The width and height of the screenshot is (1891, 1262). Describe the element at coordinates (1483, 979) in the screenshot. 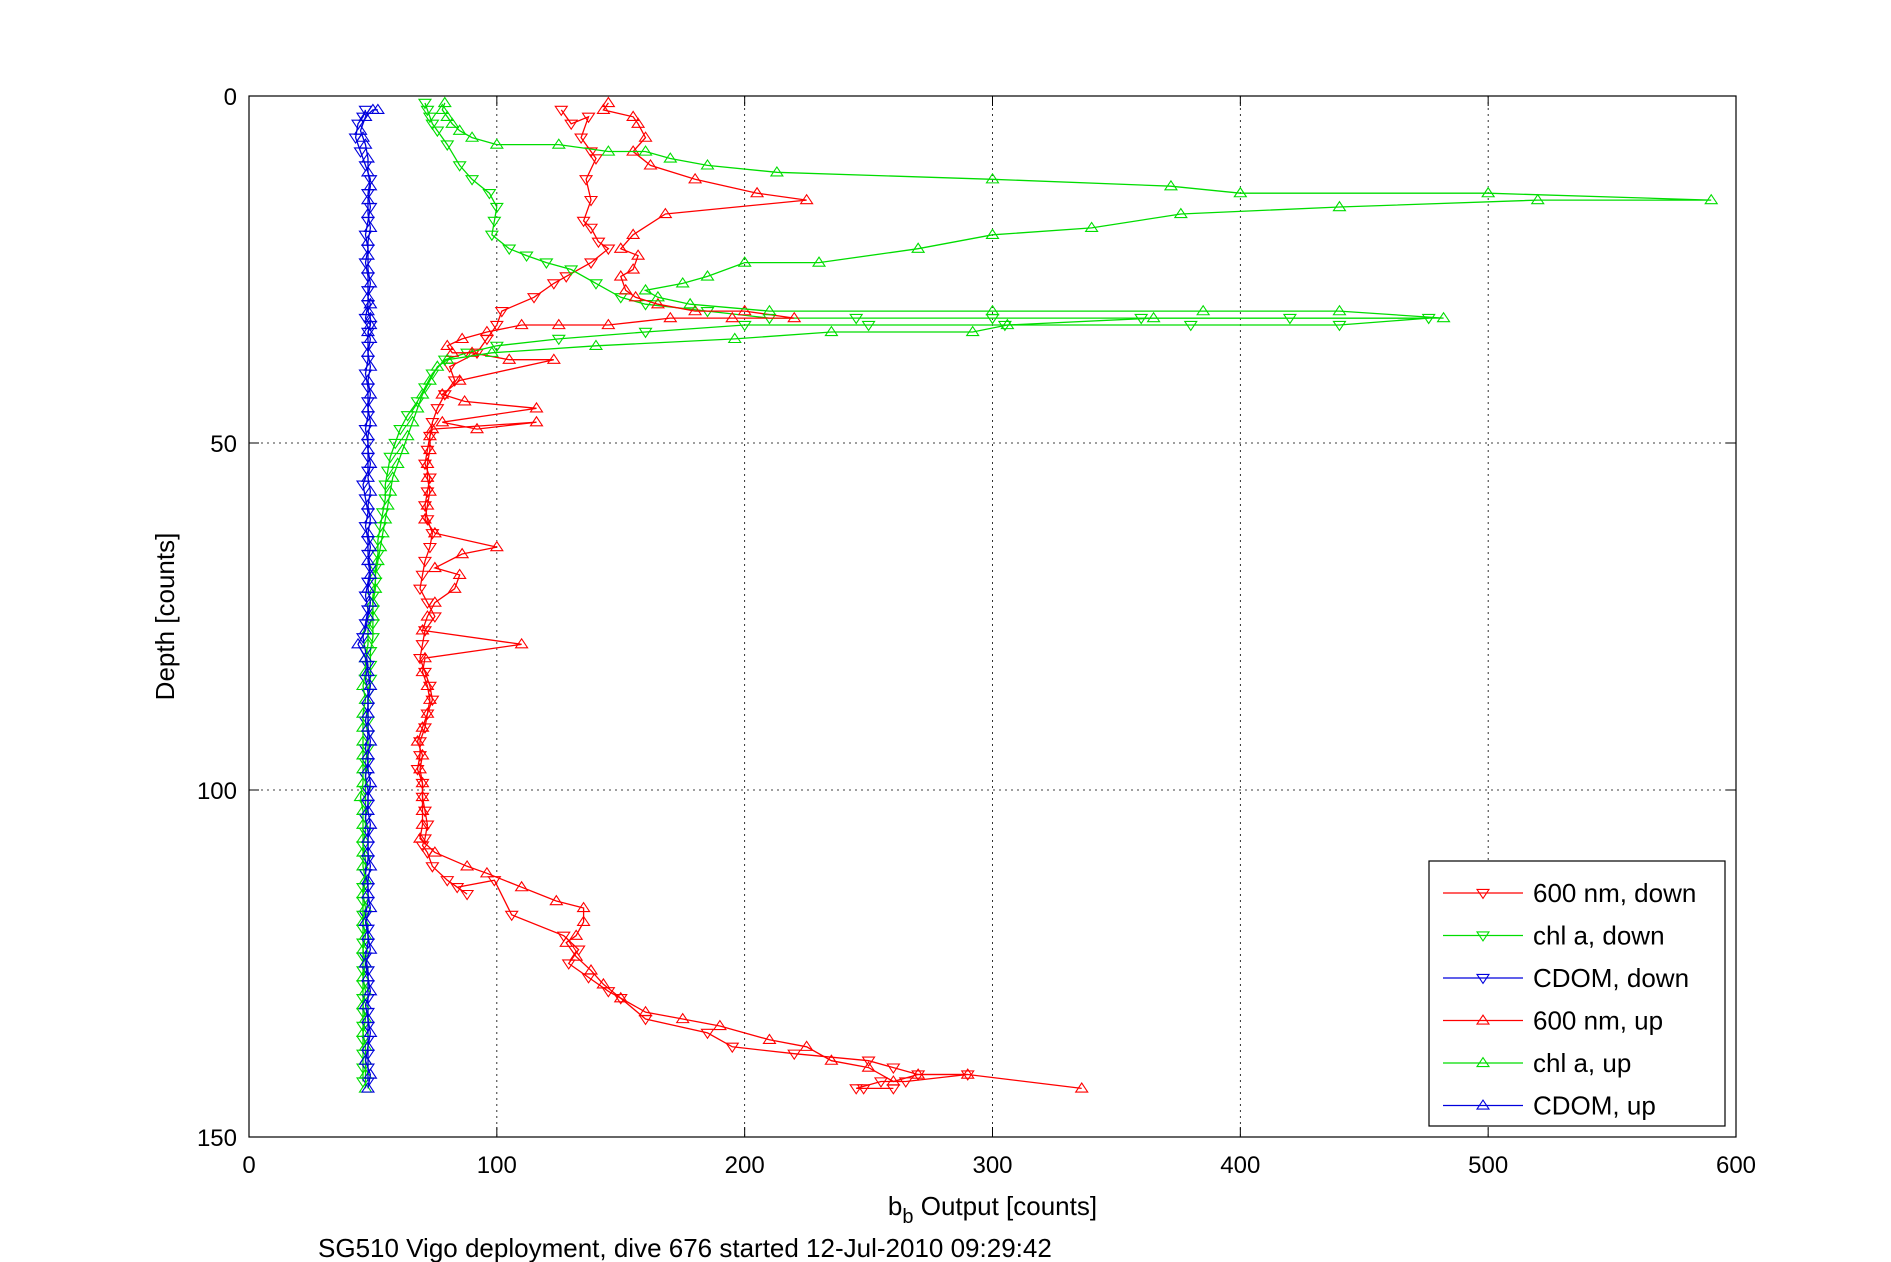

I see `legend-swatch-marker` at that location.